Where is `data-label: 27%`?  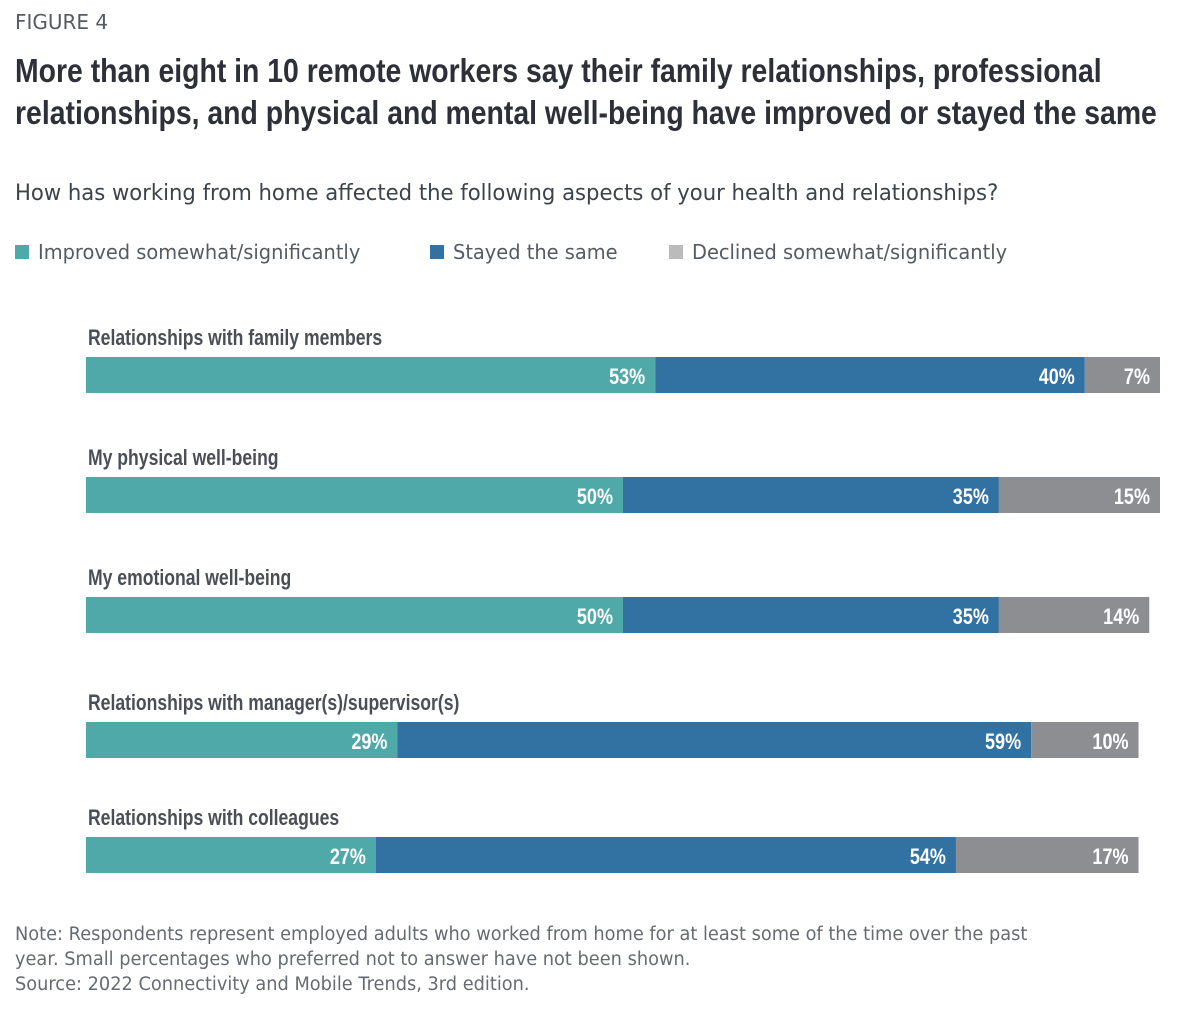 data-label: 27% is located at coordinates (348, 857).